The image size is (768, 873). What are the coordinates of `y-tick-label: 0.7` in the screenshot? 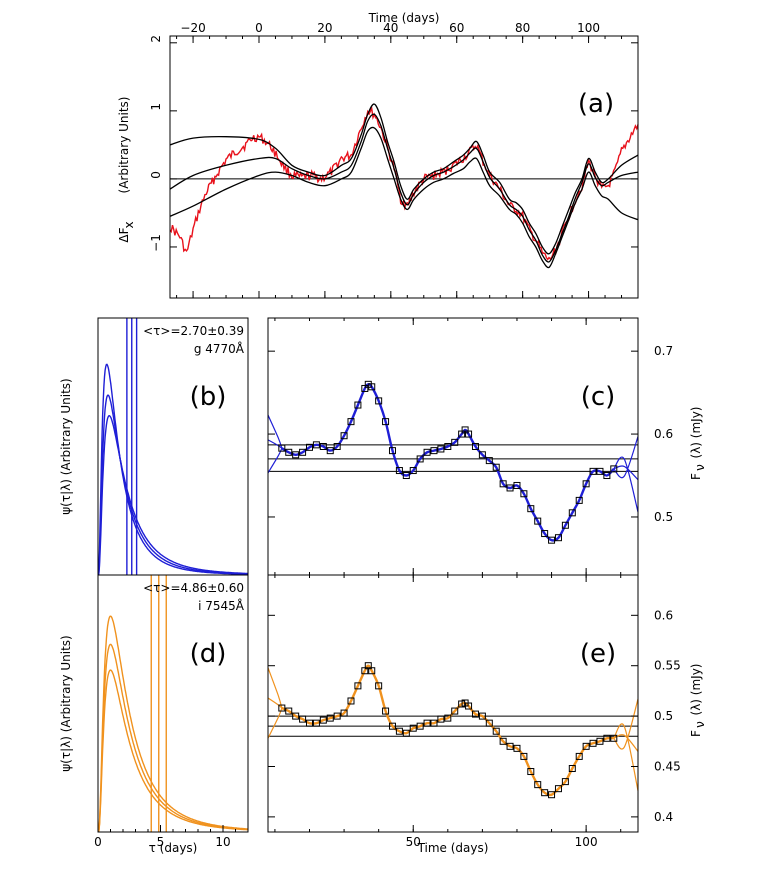 It's located at (663, 351).